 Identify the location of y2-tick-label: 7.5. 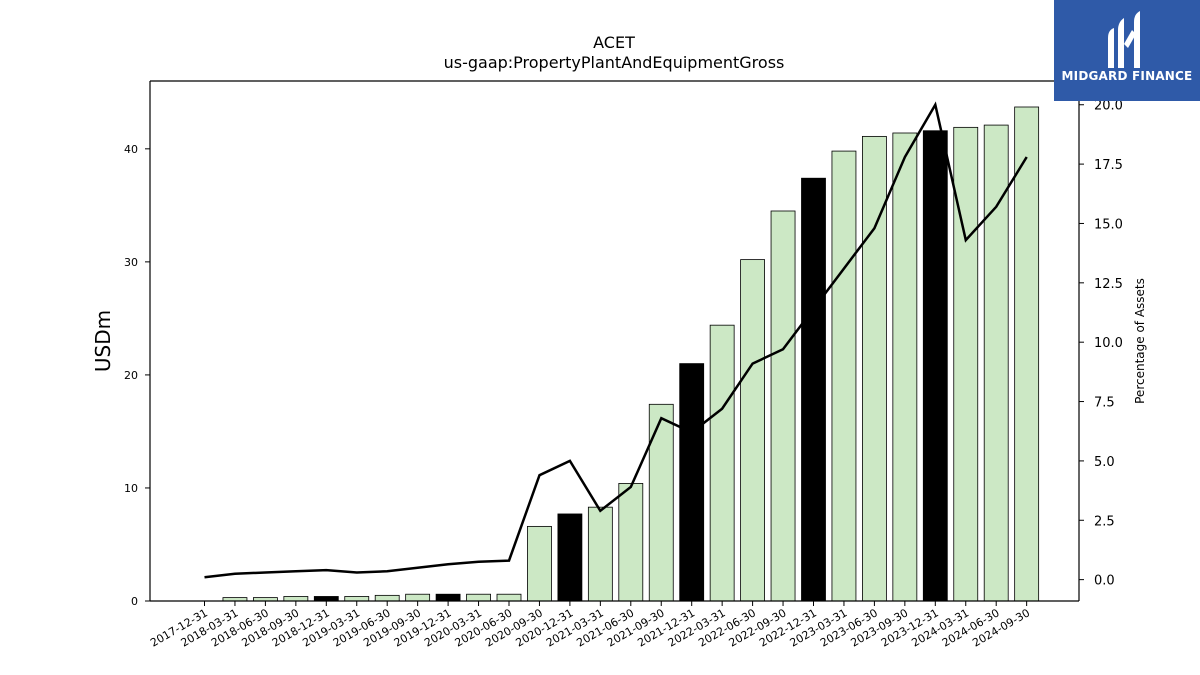
(1104, 403).